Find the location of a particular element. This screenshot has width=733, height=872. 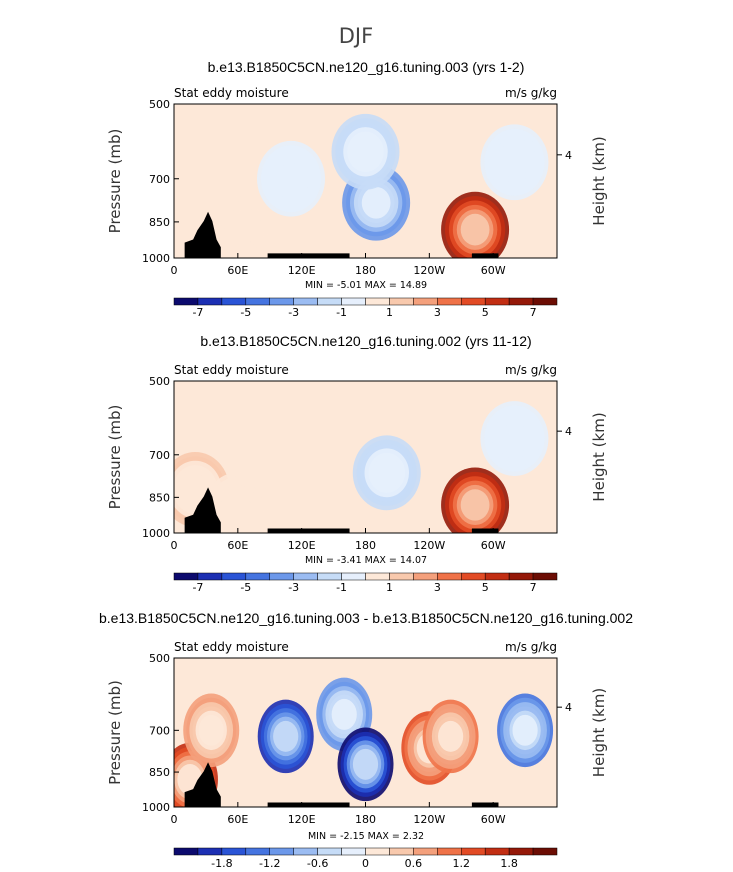

colorbar-tick-label: -1.2 is located at coordinates (269, 863).